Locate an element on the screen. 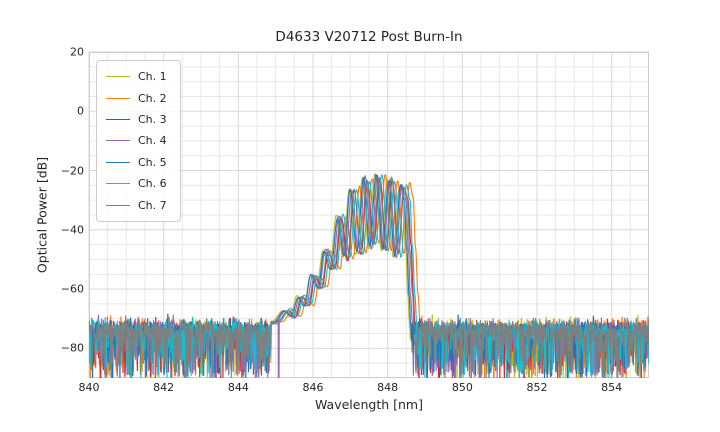  y-tick-label: −40 is located at coordinates (72, 230).